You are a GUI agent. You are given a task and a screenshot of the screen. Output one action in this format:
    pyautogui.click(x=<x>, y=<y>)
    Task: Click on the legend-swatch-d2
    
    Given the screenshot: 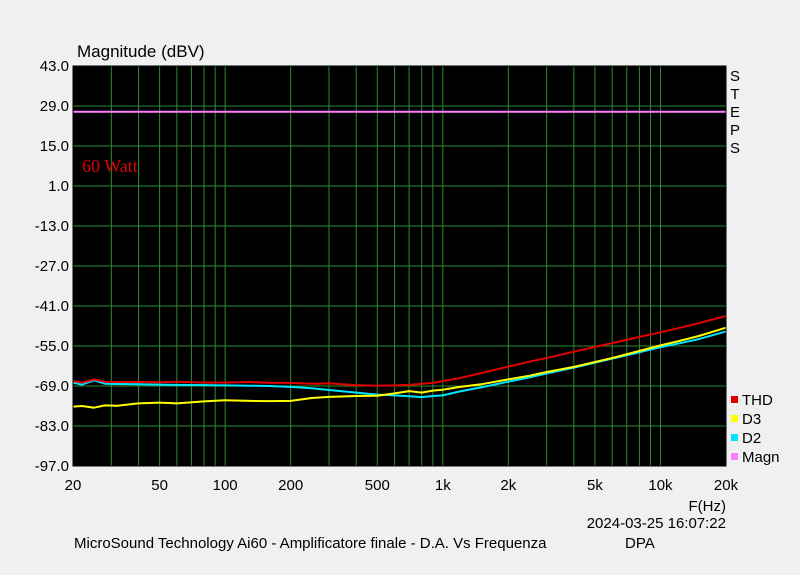 What is the action you would take?
    pyautogui.click(x=734, y=437)
    